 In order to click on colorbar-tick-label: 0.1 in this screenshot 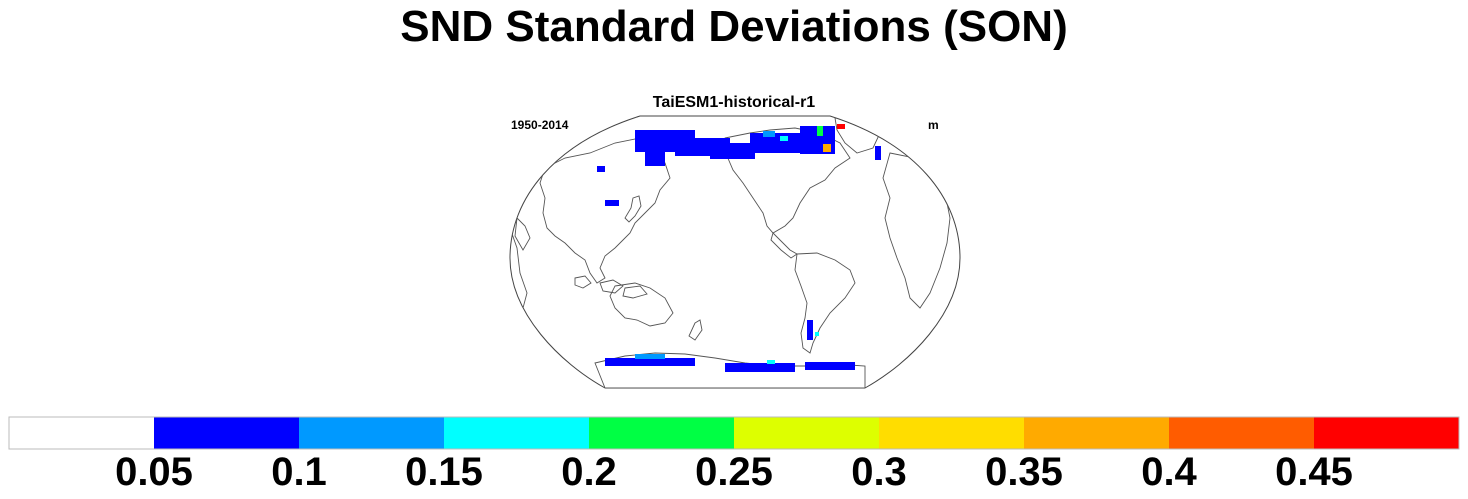, I will do `click(299, 472)`.